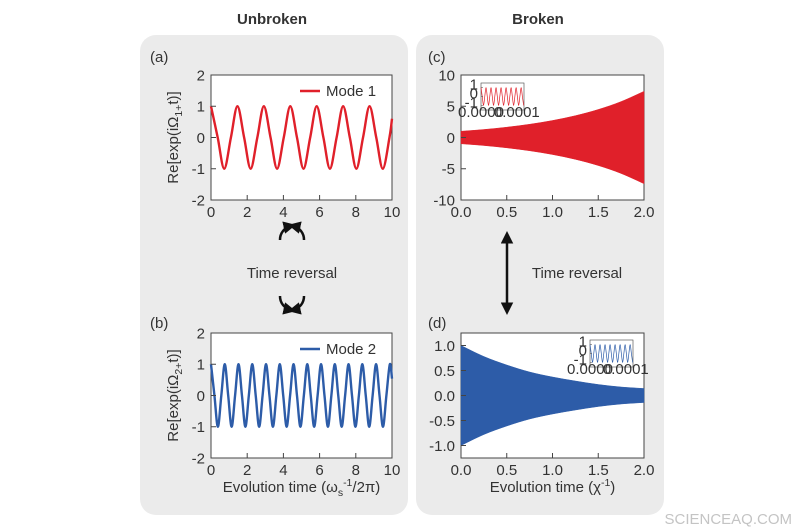 Image resolution: width=800 pixels, height=530 pixels. Describe the element at coordinates (272, 19) in the screenshot. I see `header: Unbroken` at that location.